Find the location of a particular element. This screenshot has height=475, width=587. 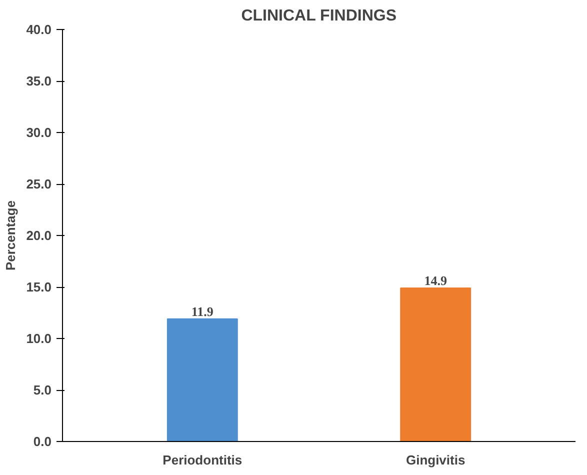

chart-title: CLINICAL FINDINGS is located at coordinates (319, 16).